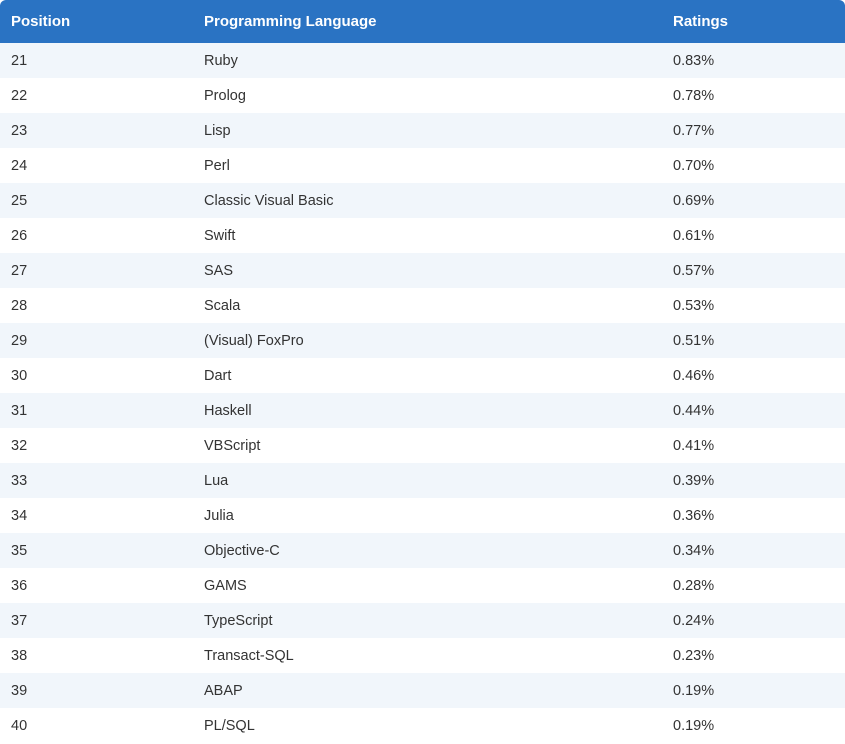  What do you see at coordinates (694, 445) in the screenshot?
I see `rating-cell: 0.41%` at bounding box center [694, 445].